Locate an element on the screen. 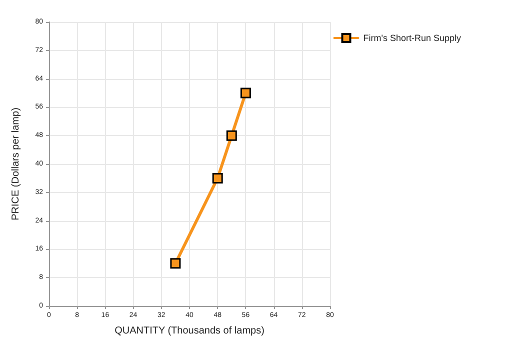 The height and width of the screenshot is (357, 506). x-axis-title: QUANTITY (Thousands of lamps) is located at coordinates (189, 331).